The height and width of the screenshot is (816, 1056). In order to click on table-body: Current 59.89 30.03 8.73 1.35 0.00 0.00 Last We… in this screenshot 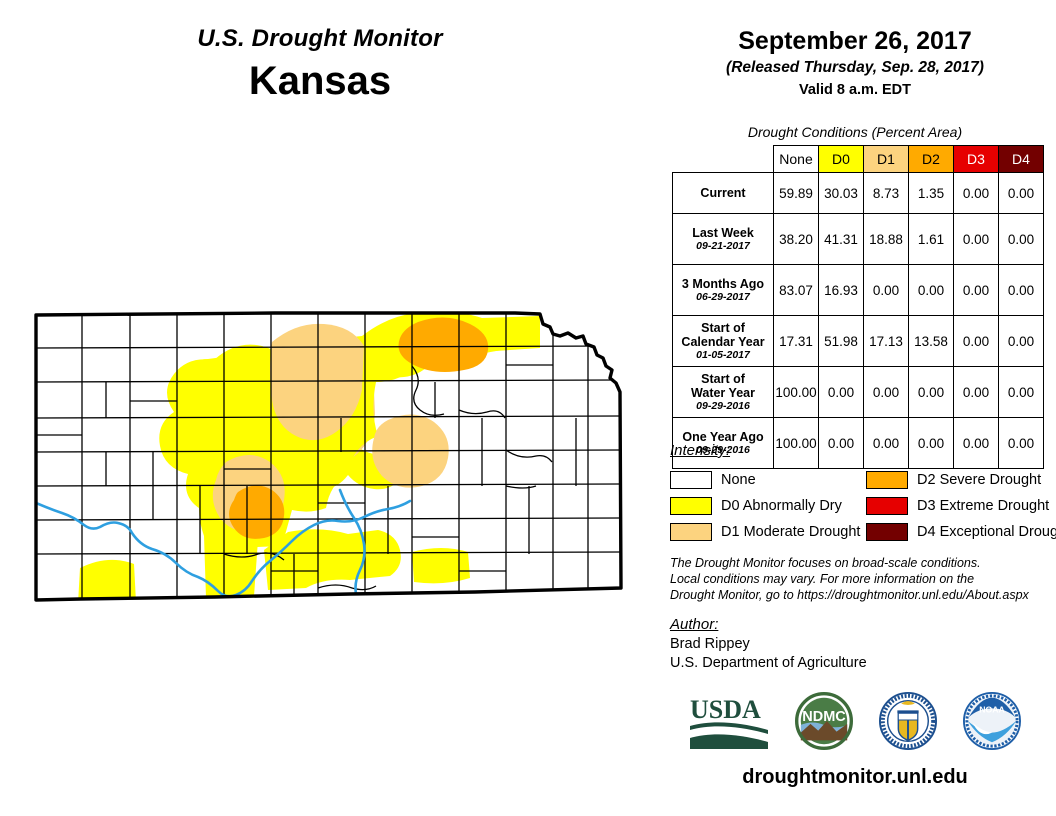, I will do `click(858, 320)`.